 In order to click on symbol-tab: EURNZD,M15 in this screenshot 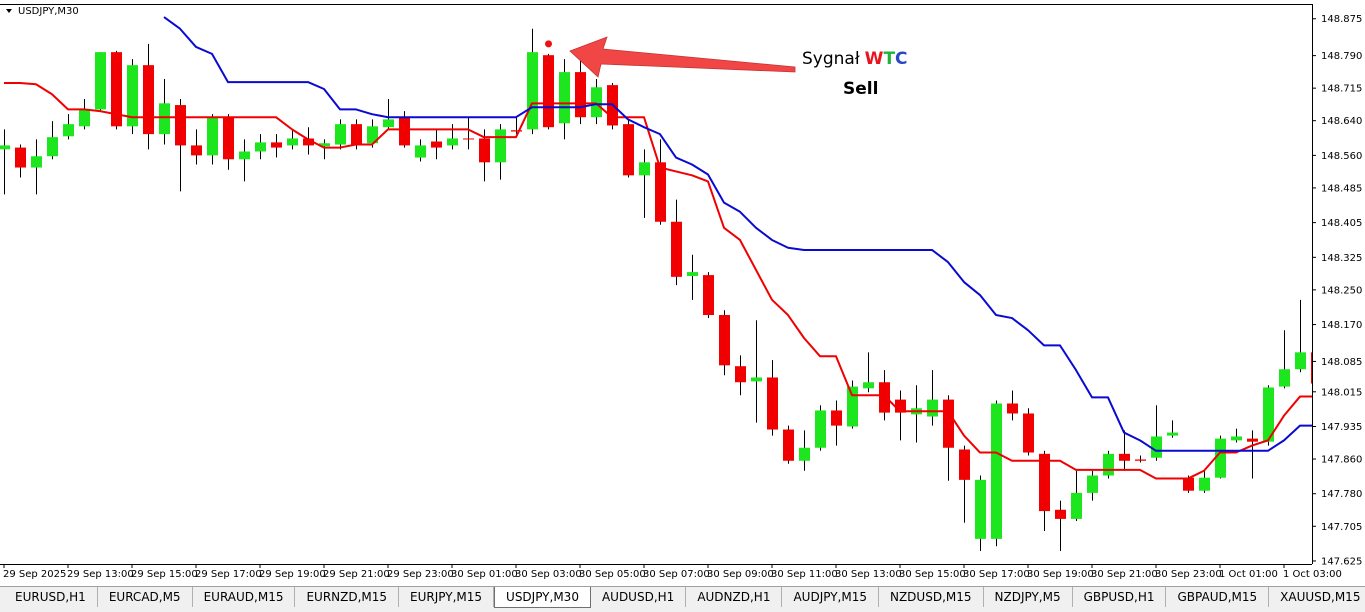, I will do `click(347, 597)`.